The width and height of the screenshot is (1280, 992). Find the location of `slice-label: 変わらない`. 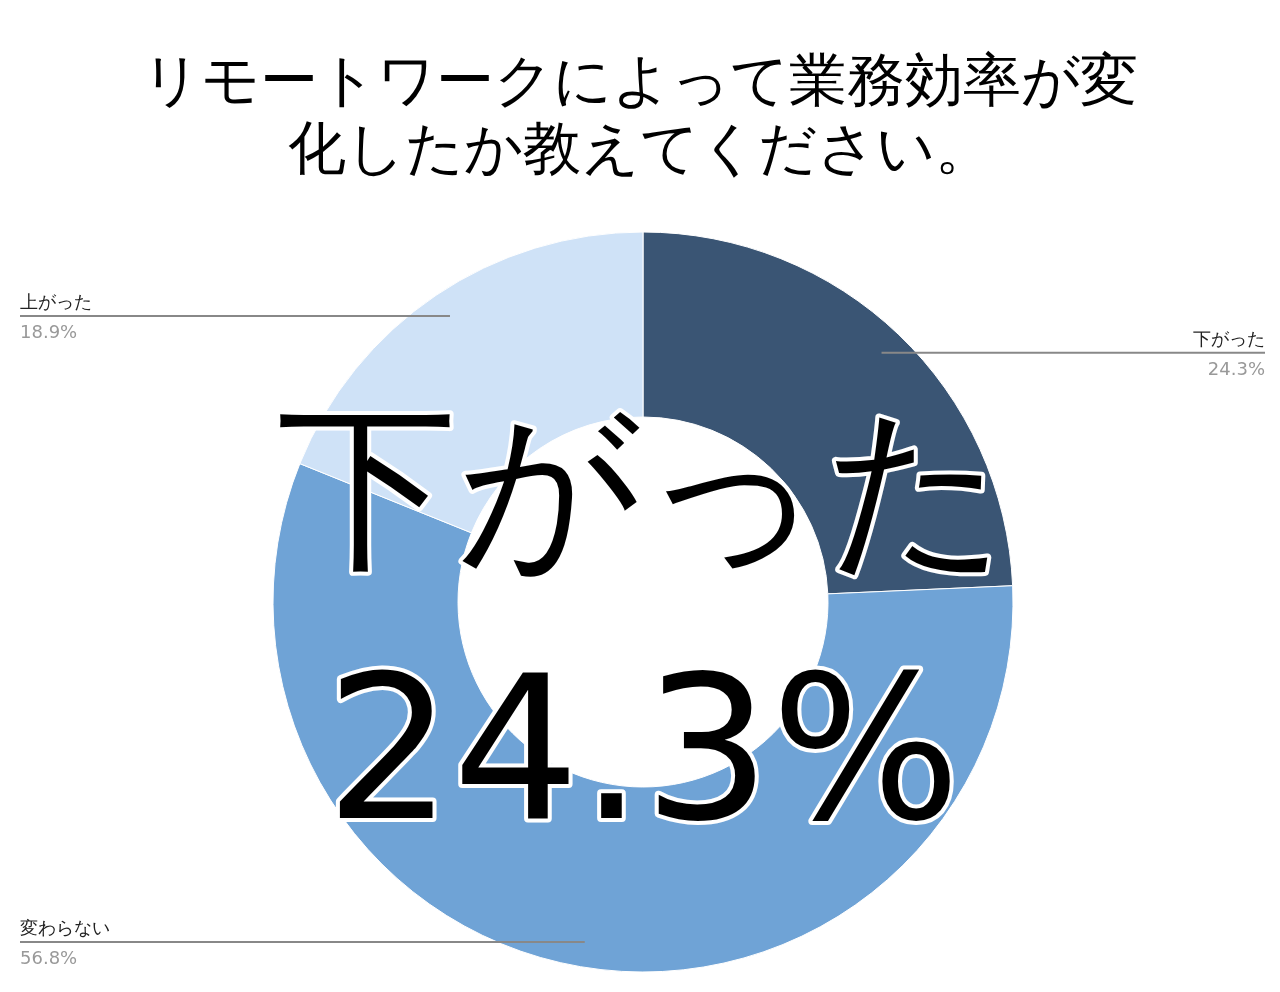

slice-label: 変わらない is located at coordinates (65, 928).